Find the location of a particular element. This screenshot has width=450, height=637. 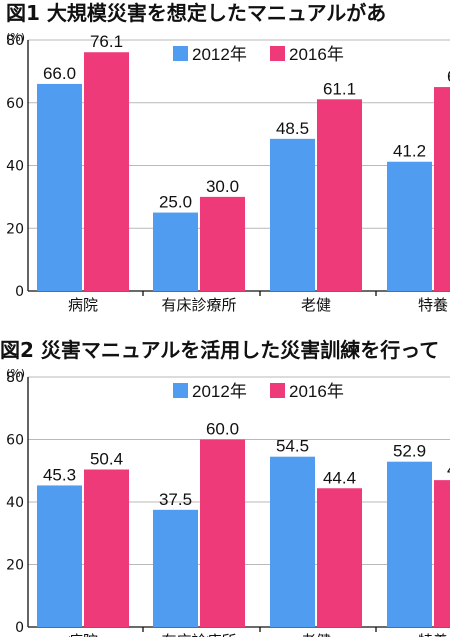

chart-1-category-label: 特養 is located at coordinates (433, 305).